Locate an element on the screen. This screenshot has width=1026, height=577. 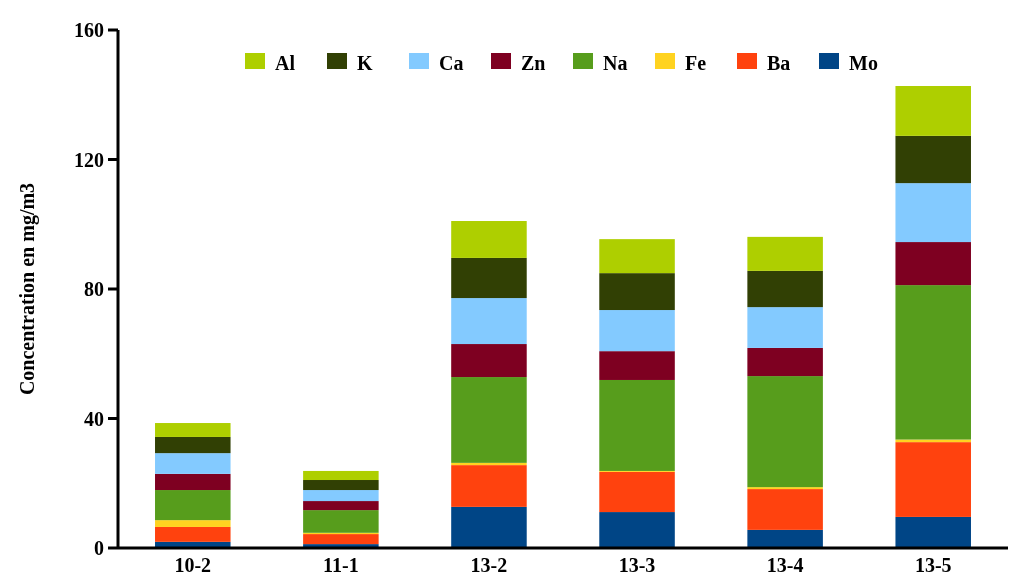
legend-label: Al is located at coordinates (285, 63).